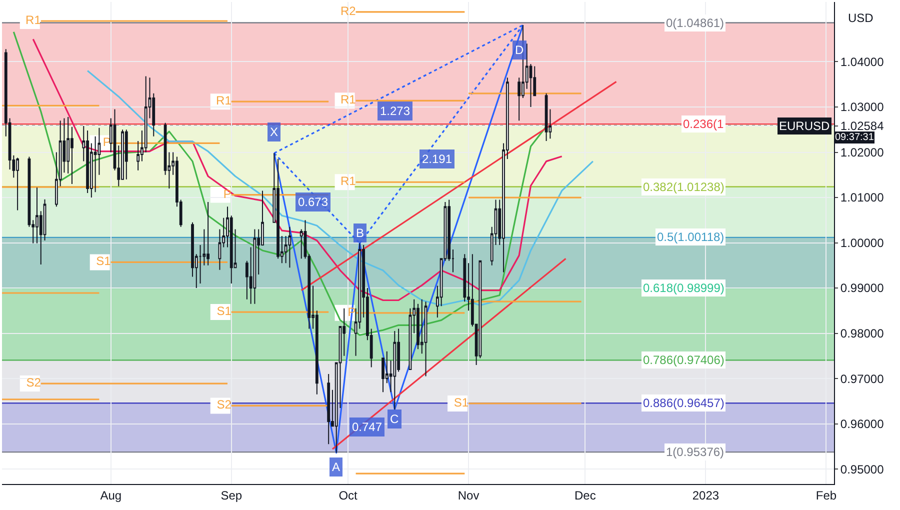 This screenshot has width=900, height=510. Describe the element at coordinates (585, 495) in the screenshot. I see `x-tick-label: Dec` at that location.